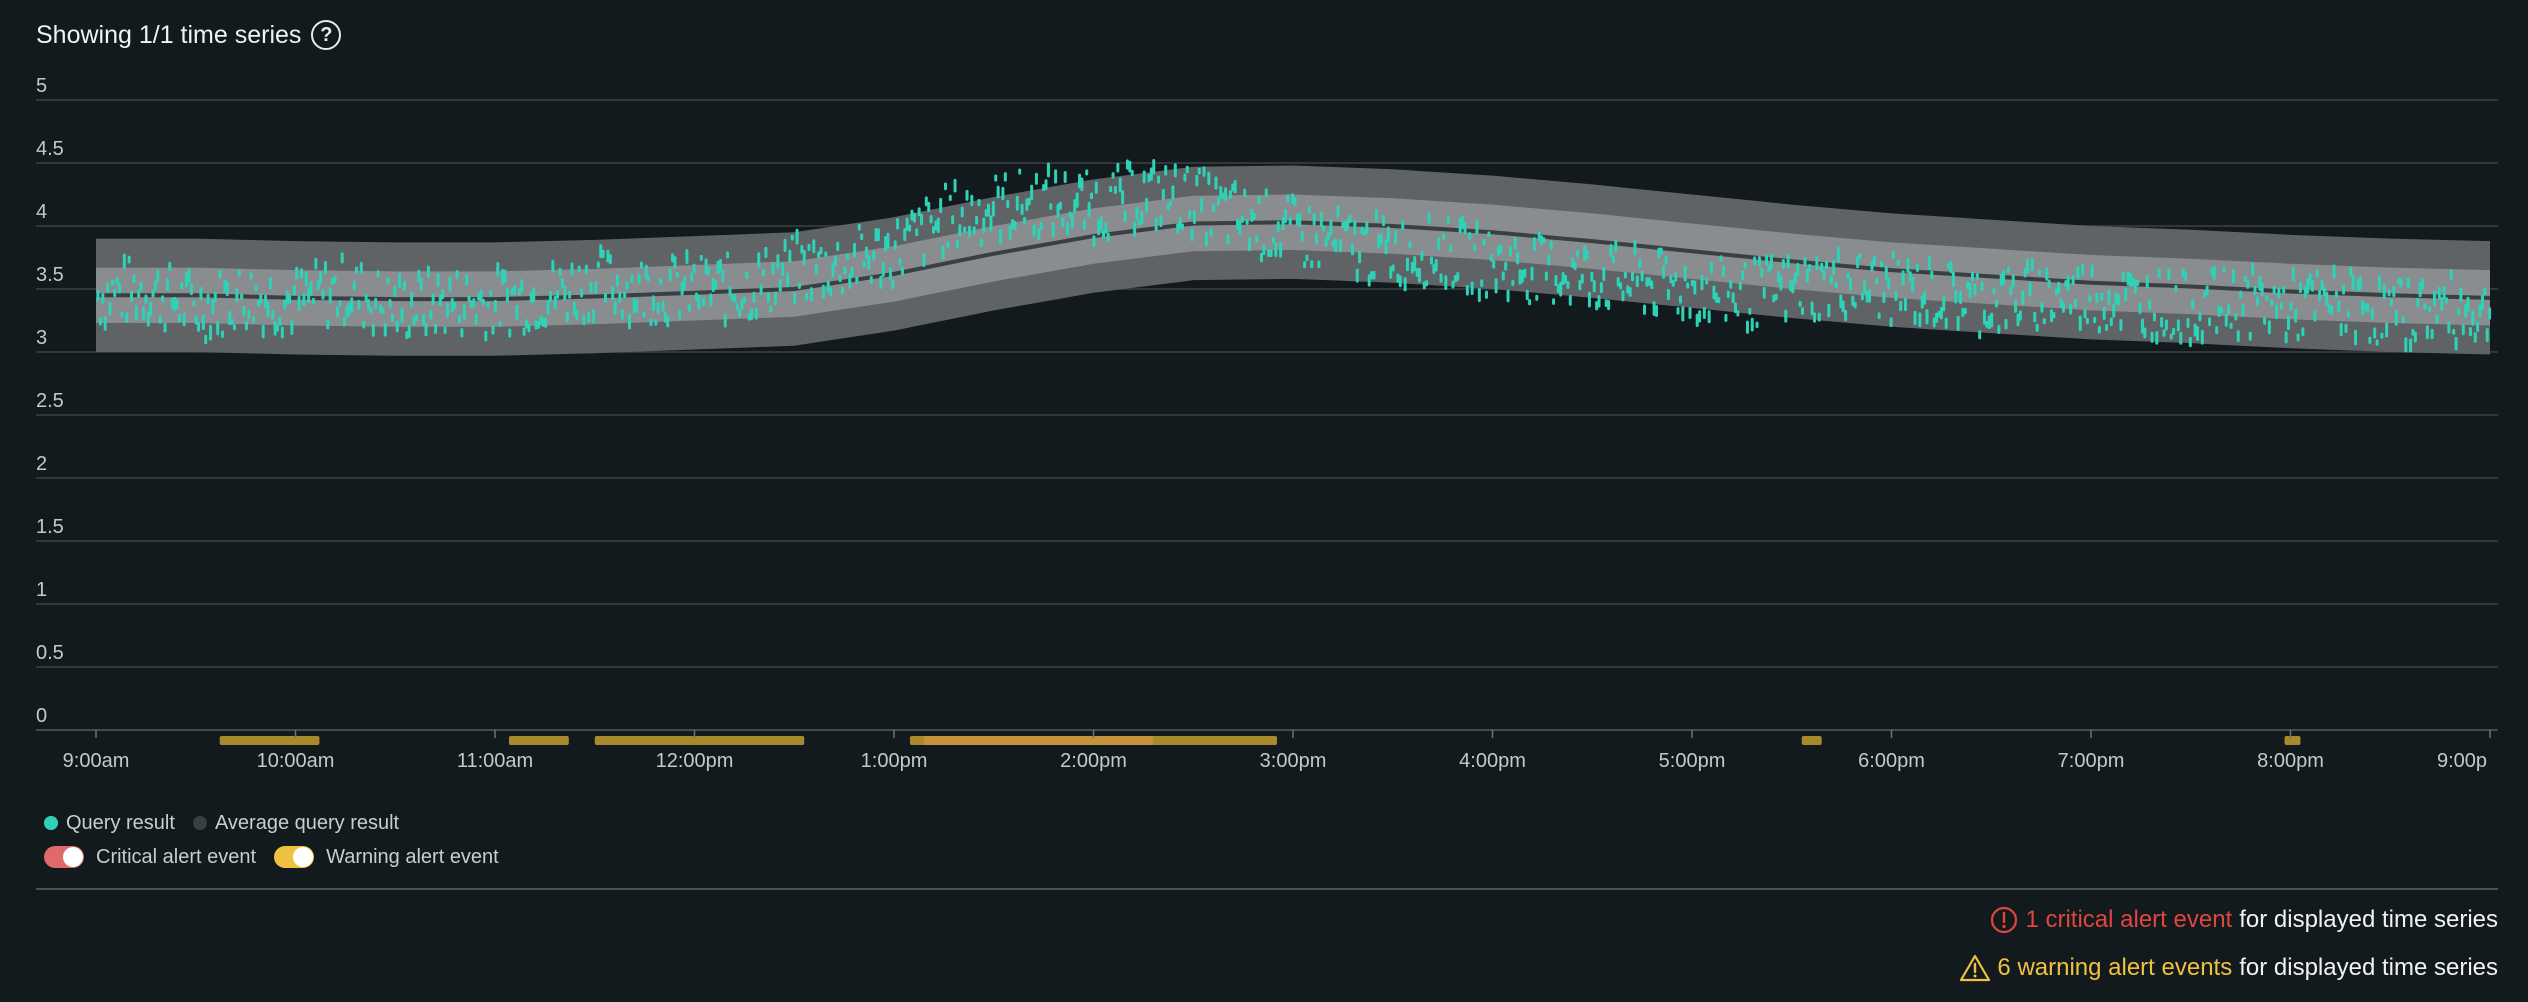 This screenshot has width=2528, height=1002. I want to click on y-tick-label: 4.5, so click(50, 149).